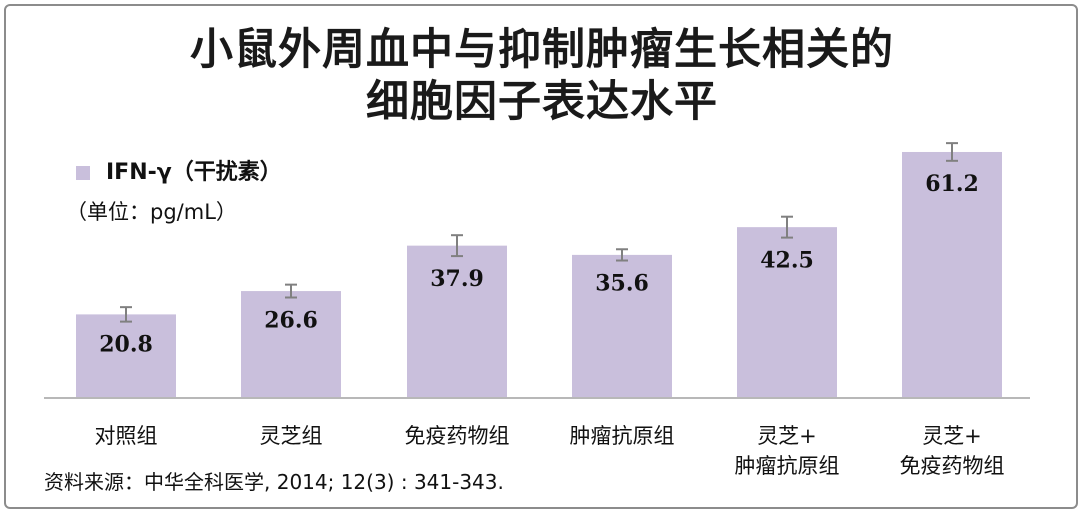 This screenshot has height=515, width=1084. I want to click on x-tick-label: 对照组, so click(126, 436).